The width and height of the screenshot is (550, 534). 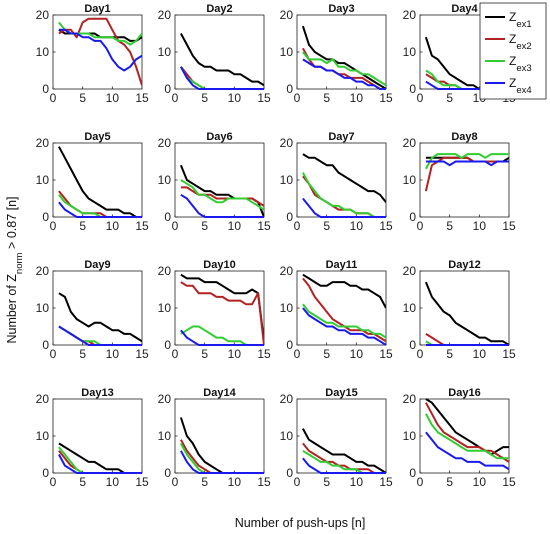 I want to click on panel-day12: Day12 0 5 10 15 0 10 20, so click(x=459, y=310).